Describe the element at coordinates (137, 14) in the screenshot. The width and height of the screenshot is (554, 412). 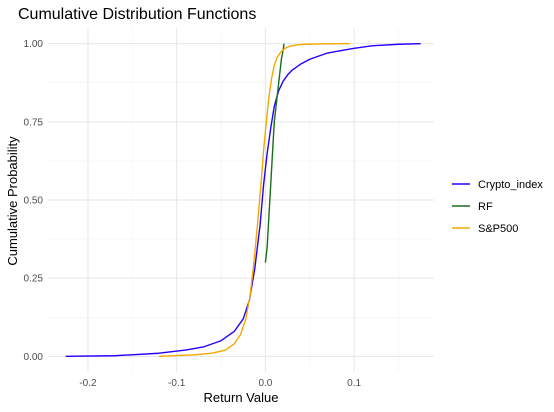
I see `chart-title: Cumulative Distribution Functions` at that location.